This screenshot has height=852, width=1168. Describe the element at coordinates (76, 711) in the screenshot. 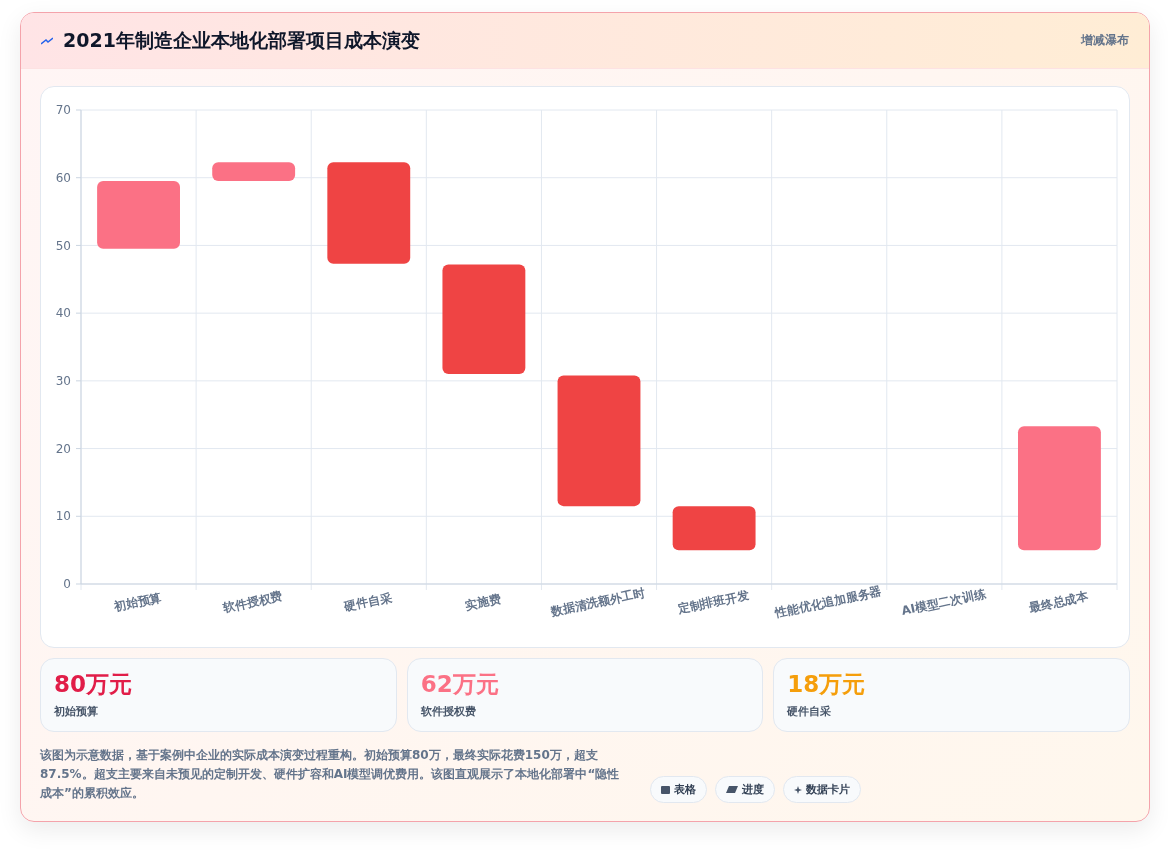

I see `text: 初始预算` at that location.